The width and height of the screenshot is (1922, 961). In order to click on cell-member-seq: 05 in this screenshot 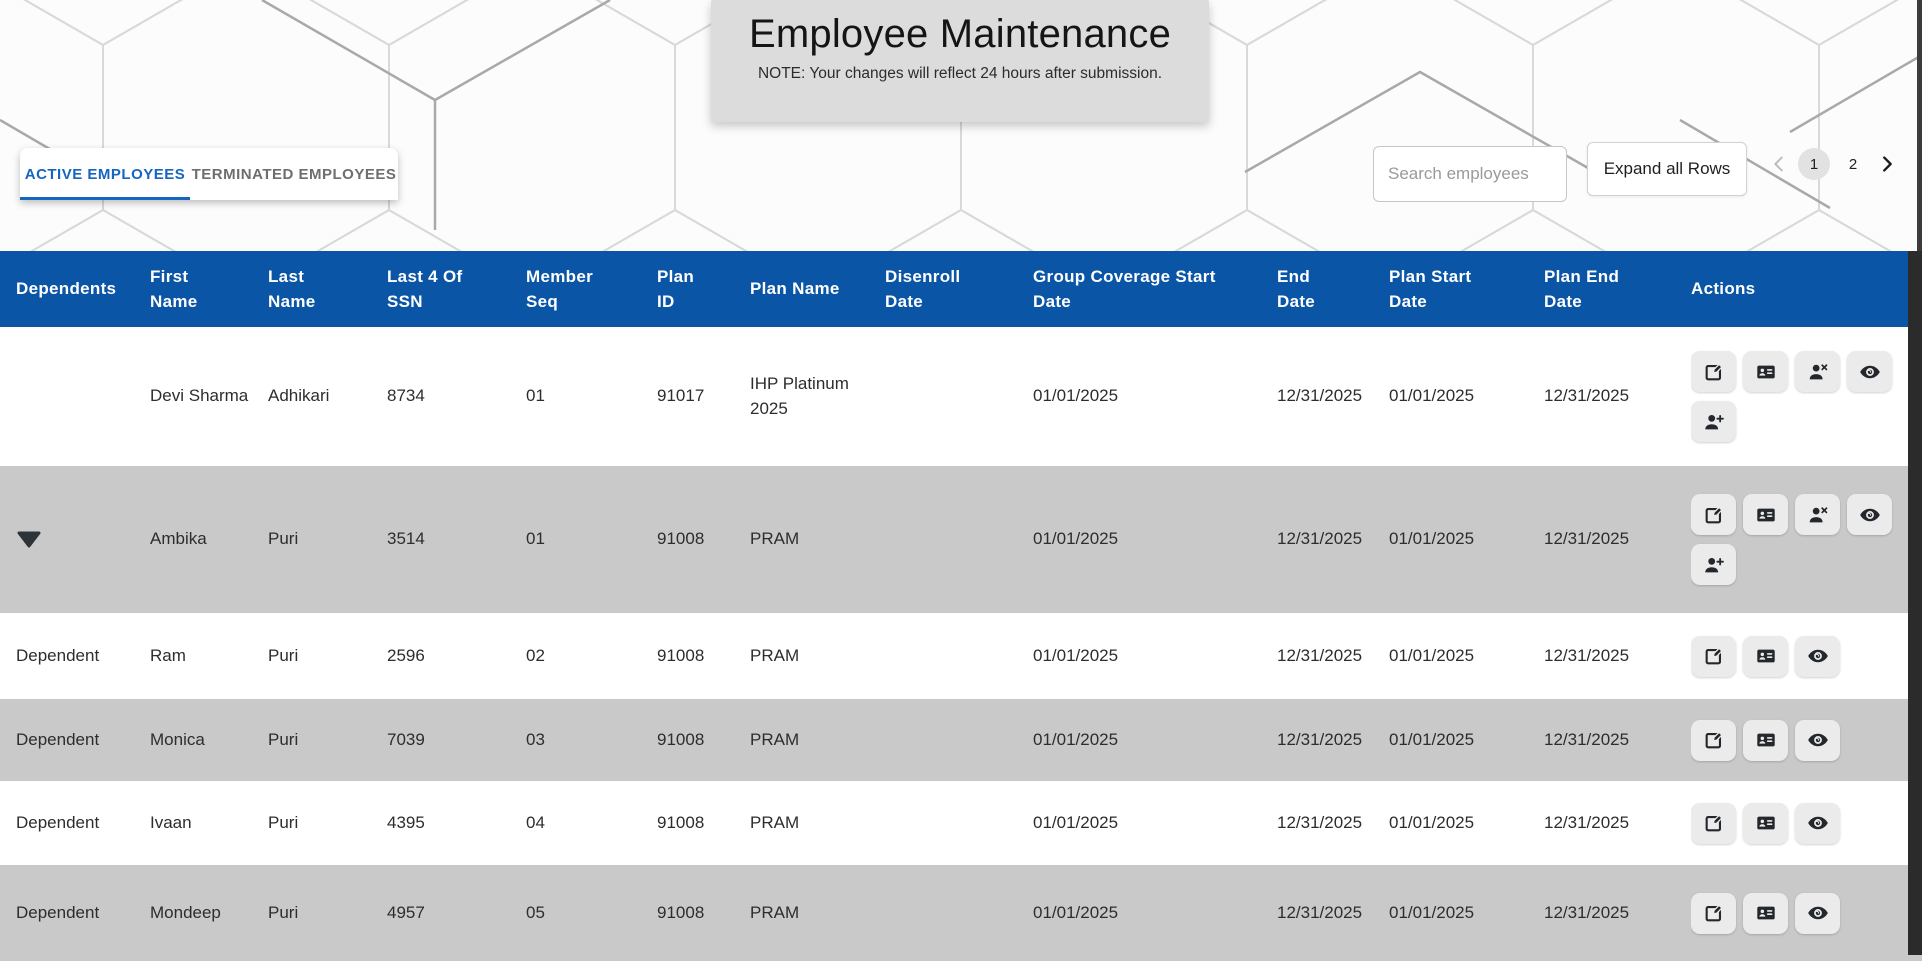, I will do `click(591, 913)`.